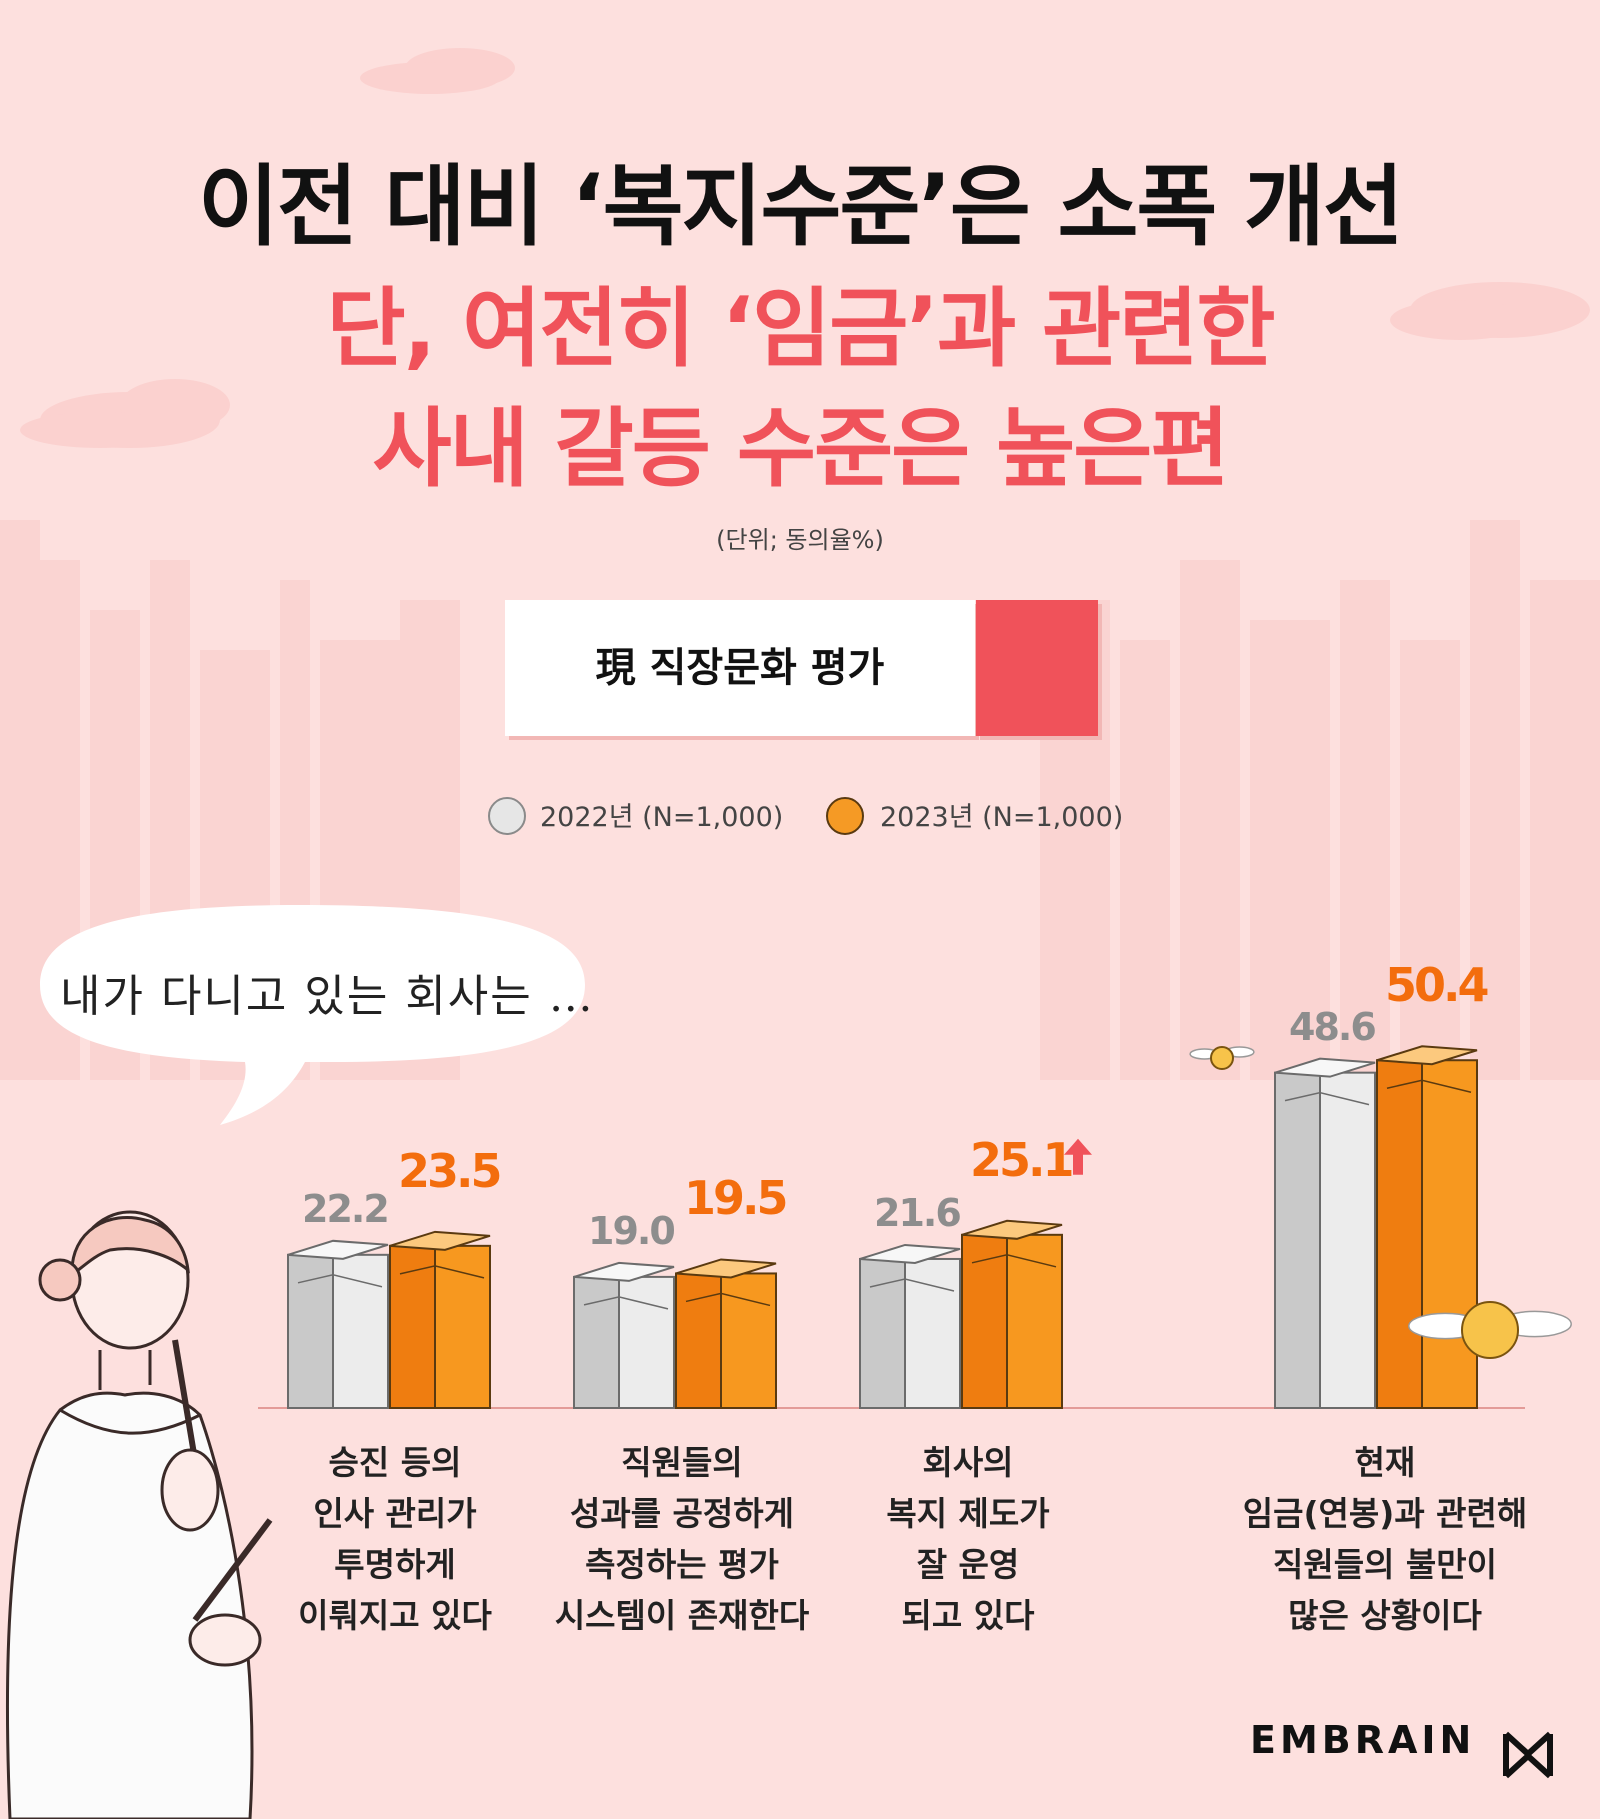 The width and height of the screenshot is (1600, 1819). Describe the element at coordinates (1333, 1026) in the screenshot. I see `value-label-2022-4: 48.6` at that location.